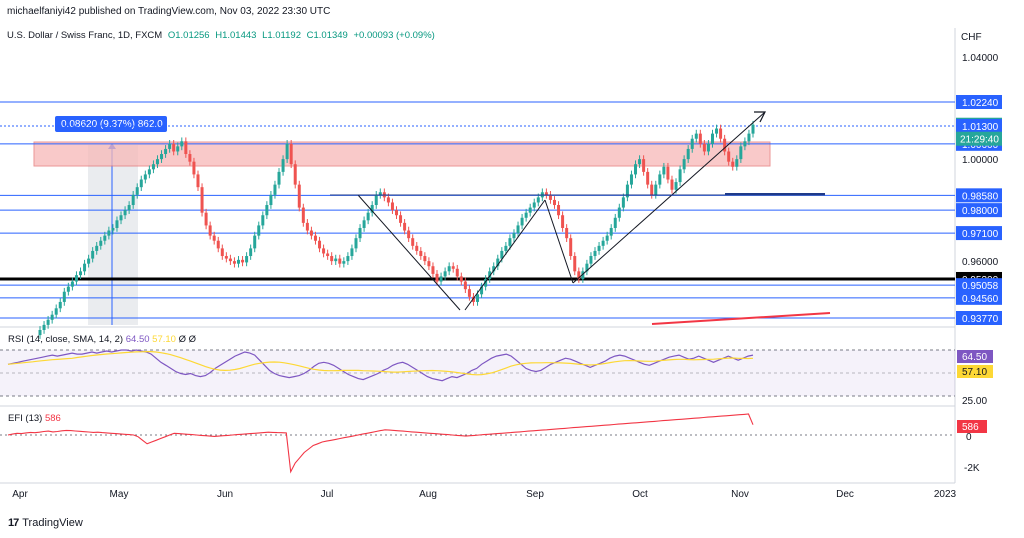  I want to click on change-value: +0.00093 (+0.09%), so click(394, 35).